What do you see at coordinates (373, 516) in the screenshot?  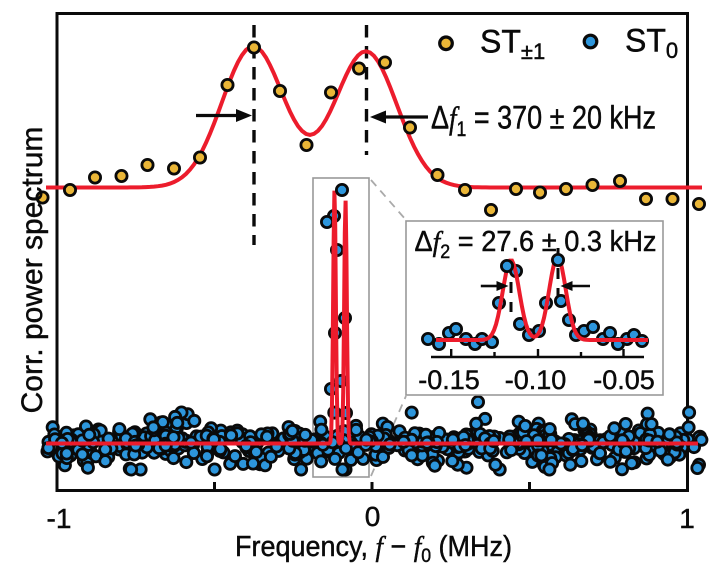 I see `svg-text: 0` at bounding box center [373, 516].